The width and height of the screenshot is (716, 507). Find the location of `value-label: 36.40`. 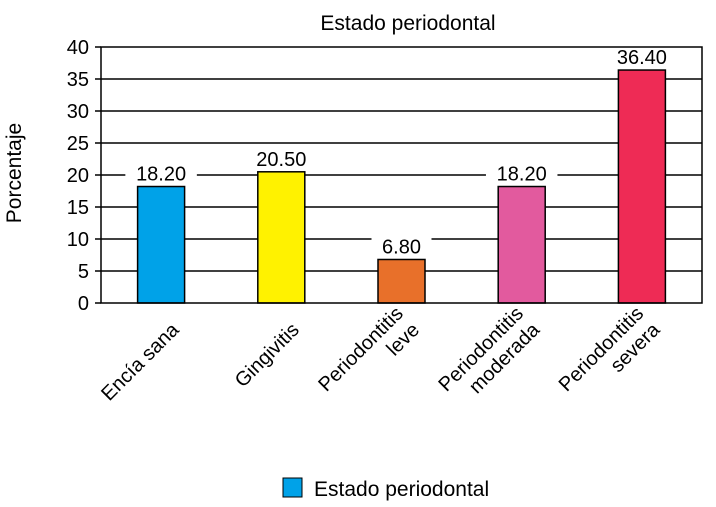

value-label: 36.40 is located at coordinates (642, 58).